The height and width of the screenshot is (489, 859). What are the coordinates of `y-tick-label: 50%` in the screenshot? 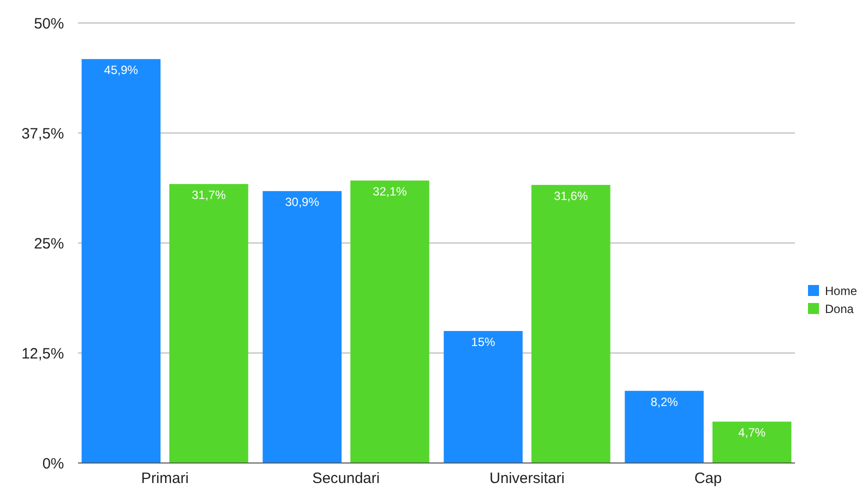 It's located at (49, 23).